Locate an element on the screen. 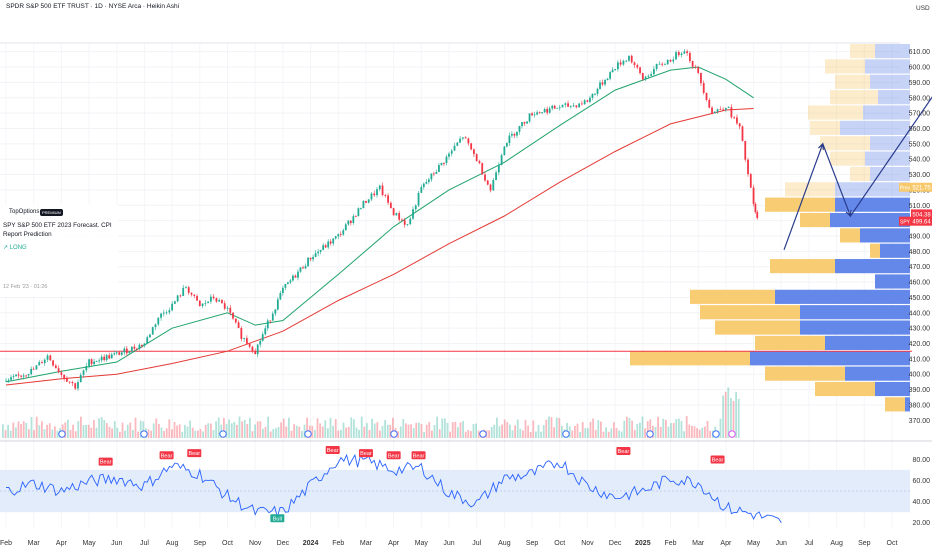 This screenshot has height=550, width=932. time-axis-label: Aug is located at coordinates (836, 543).